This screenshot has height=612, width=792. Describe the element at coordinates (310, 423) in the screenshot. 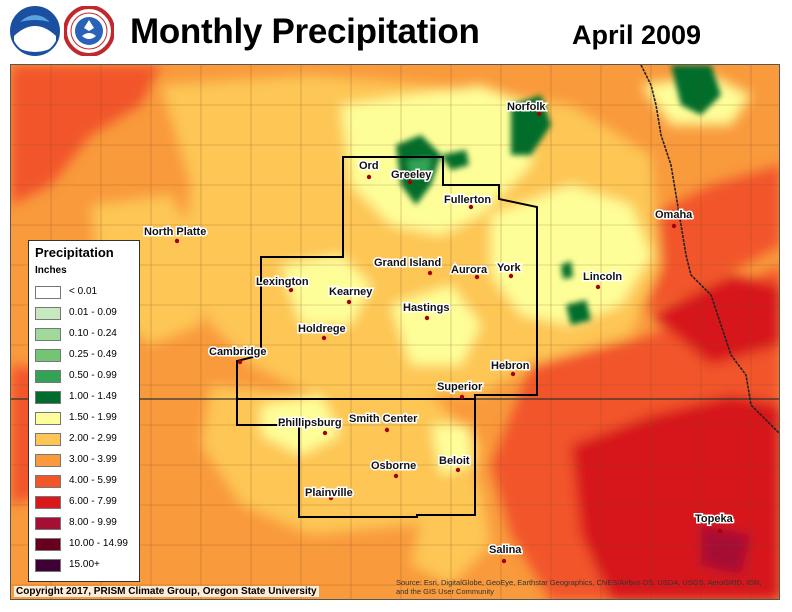

I see `city-label-phillipsburg: Phillipsburg` at that location.